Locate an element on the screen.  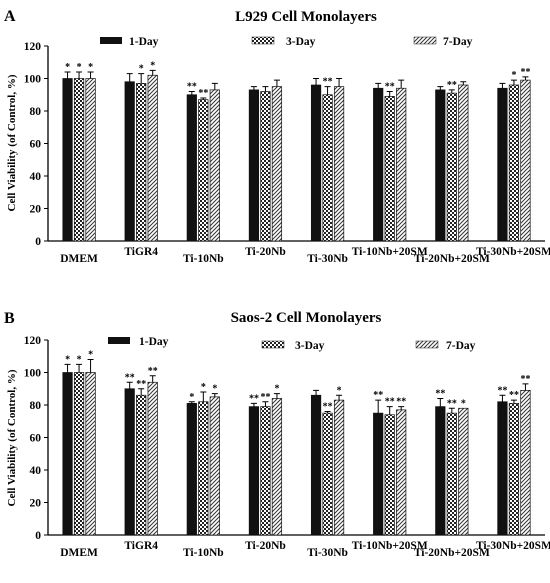
legend-item-1-day: 1-Day is located at coordinates (138, 342).